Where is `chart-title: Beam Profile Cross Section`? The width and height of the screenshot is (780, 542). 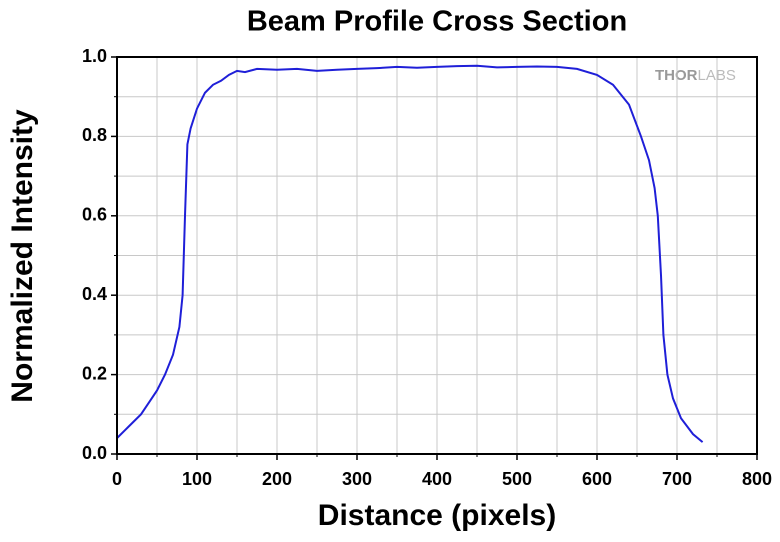 chart-title: Beam Profile Cross Section is located at coordinates (437, 22).